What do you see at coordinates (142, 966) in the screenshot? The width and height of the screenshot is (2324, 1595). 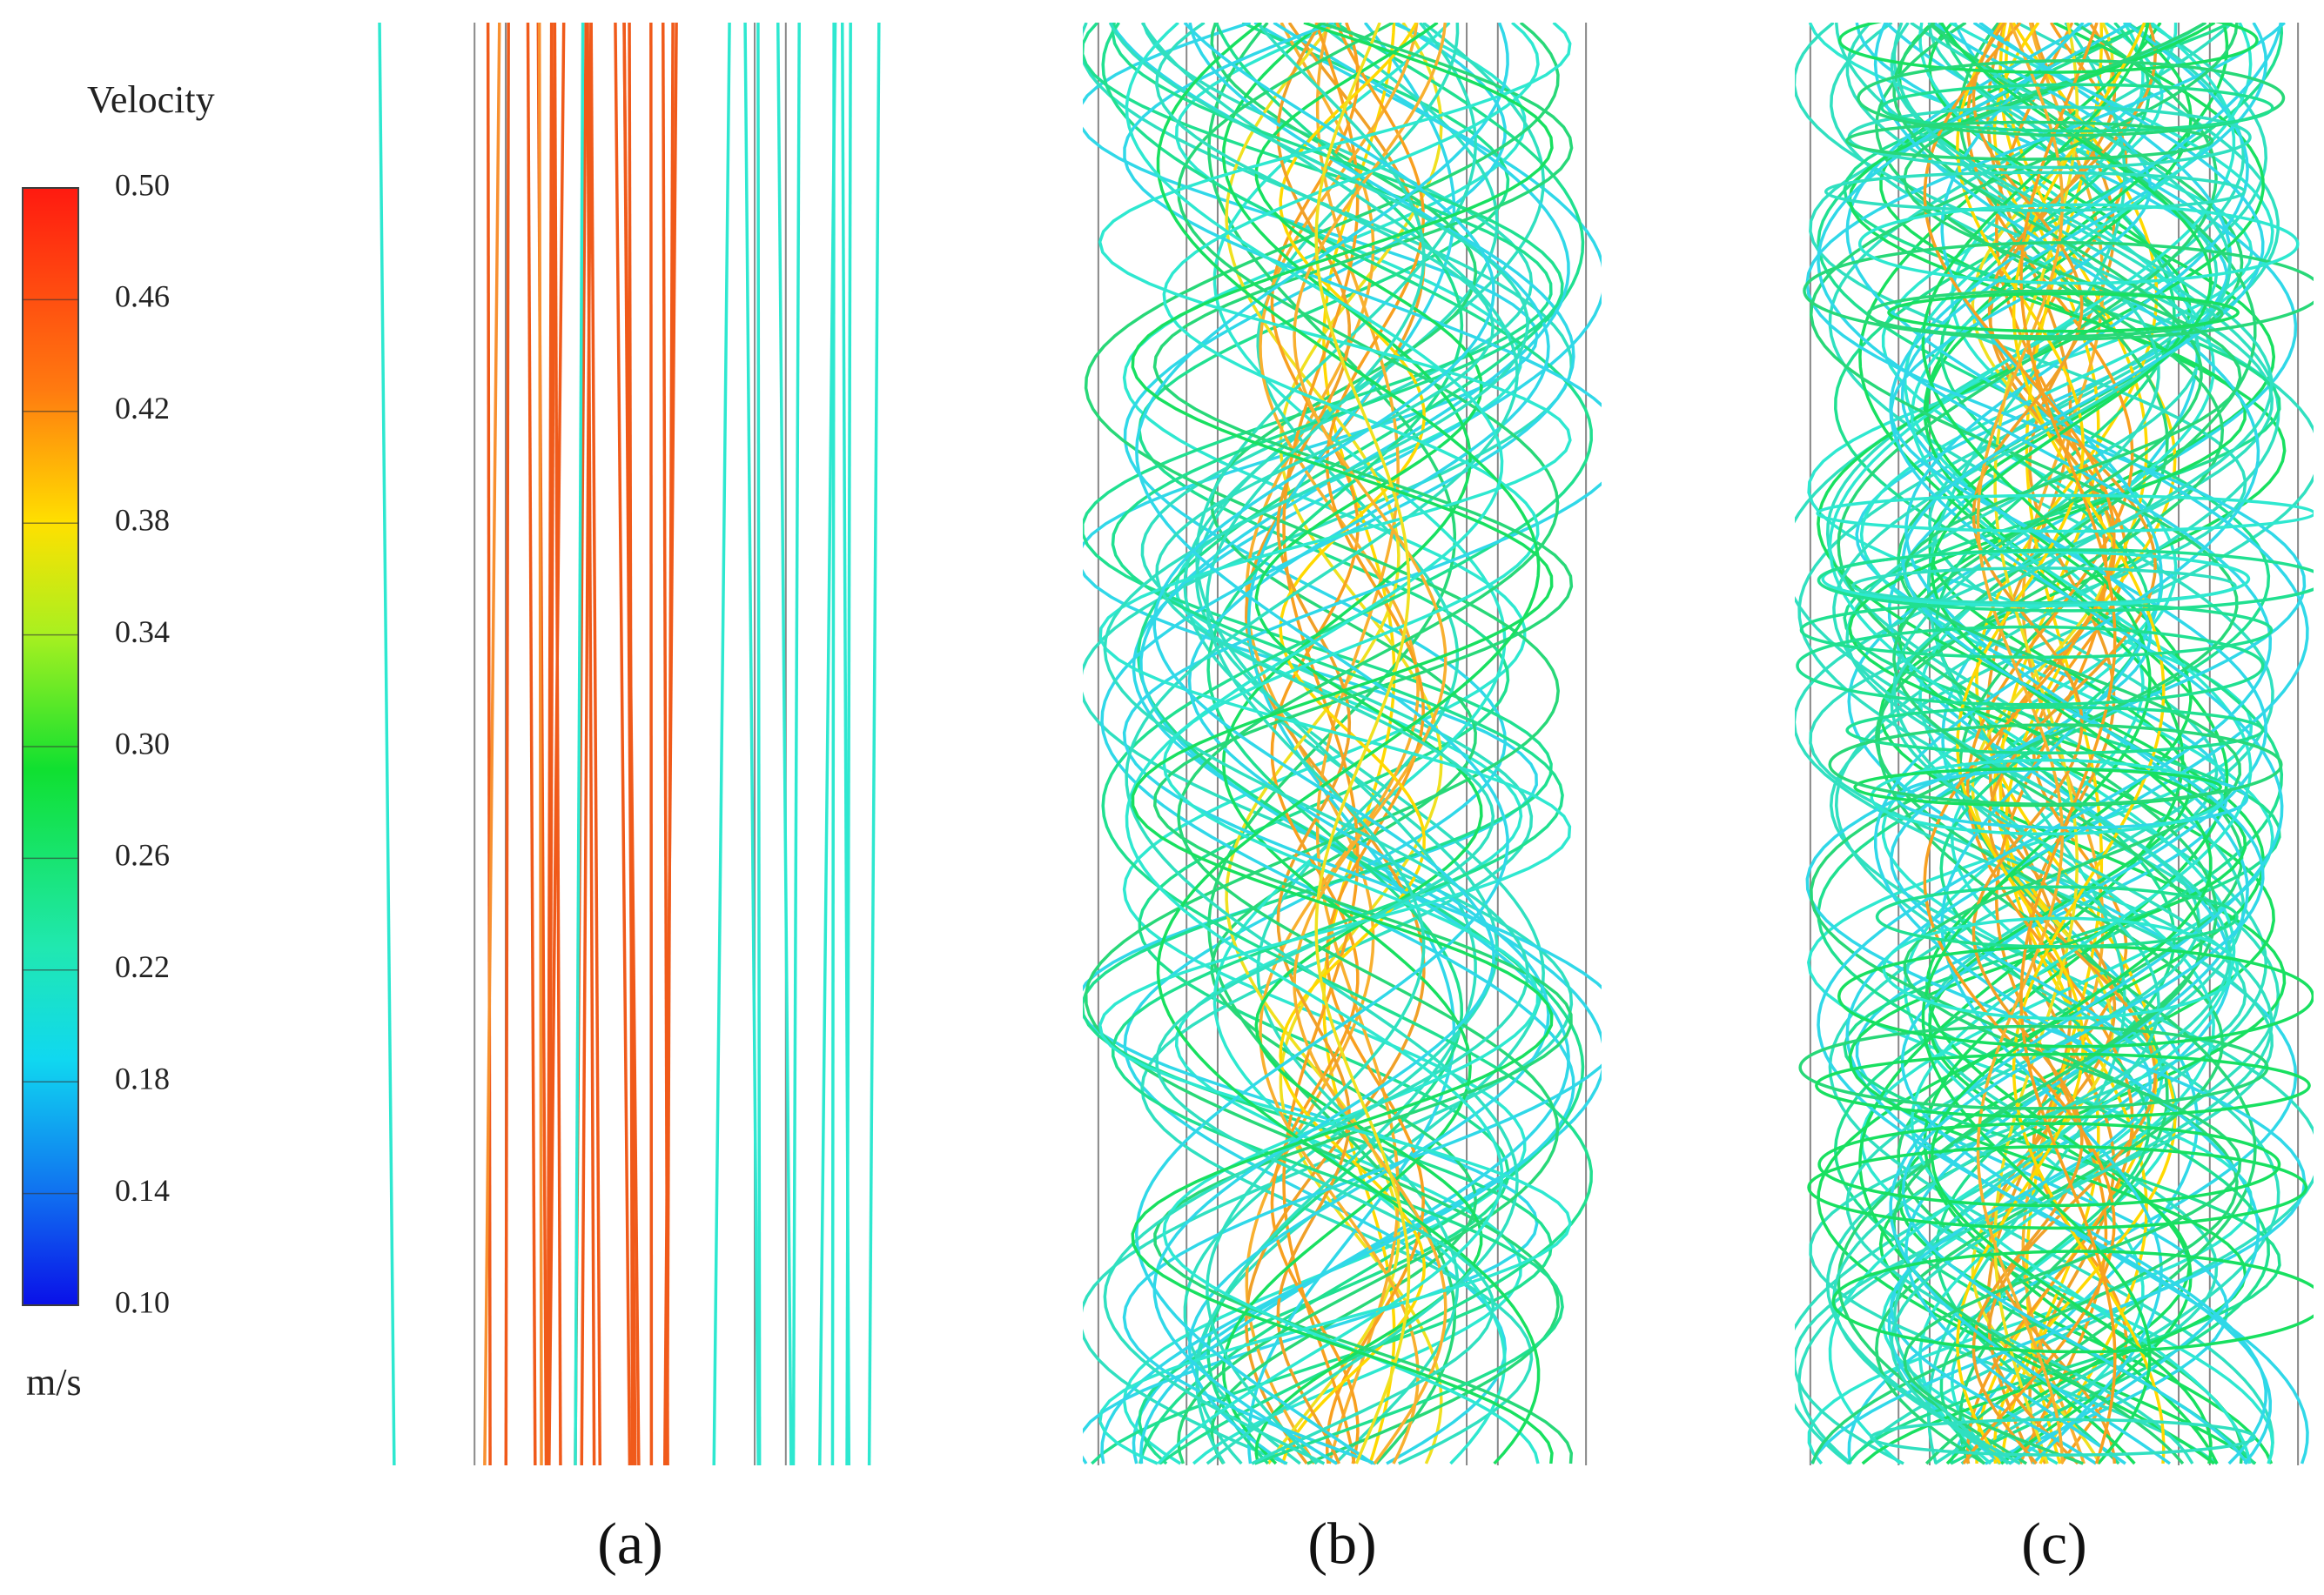 I see `colorbar-tick-label: 0.22` at bounding box center [142, 966].